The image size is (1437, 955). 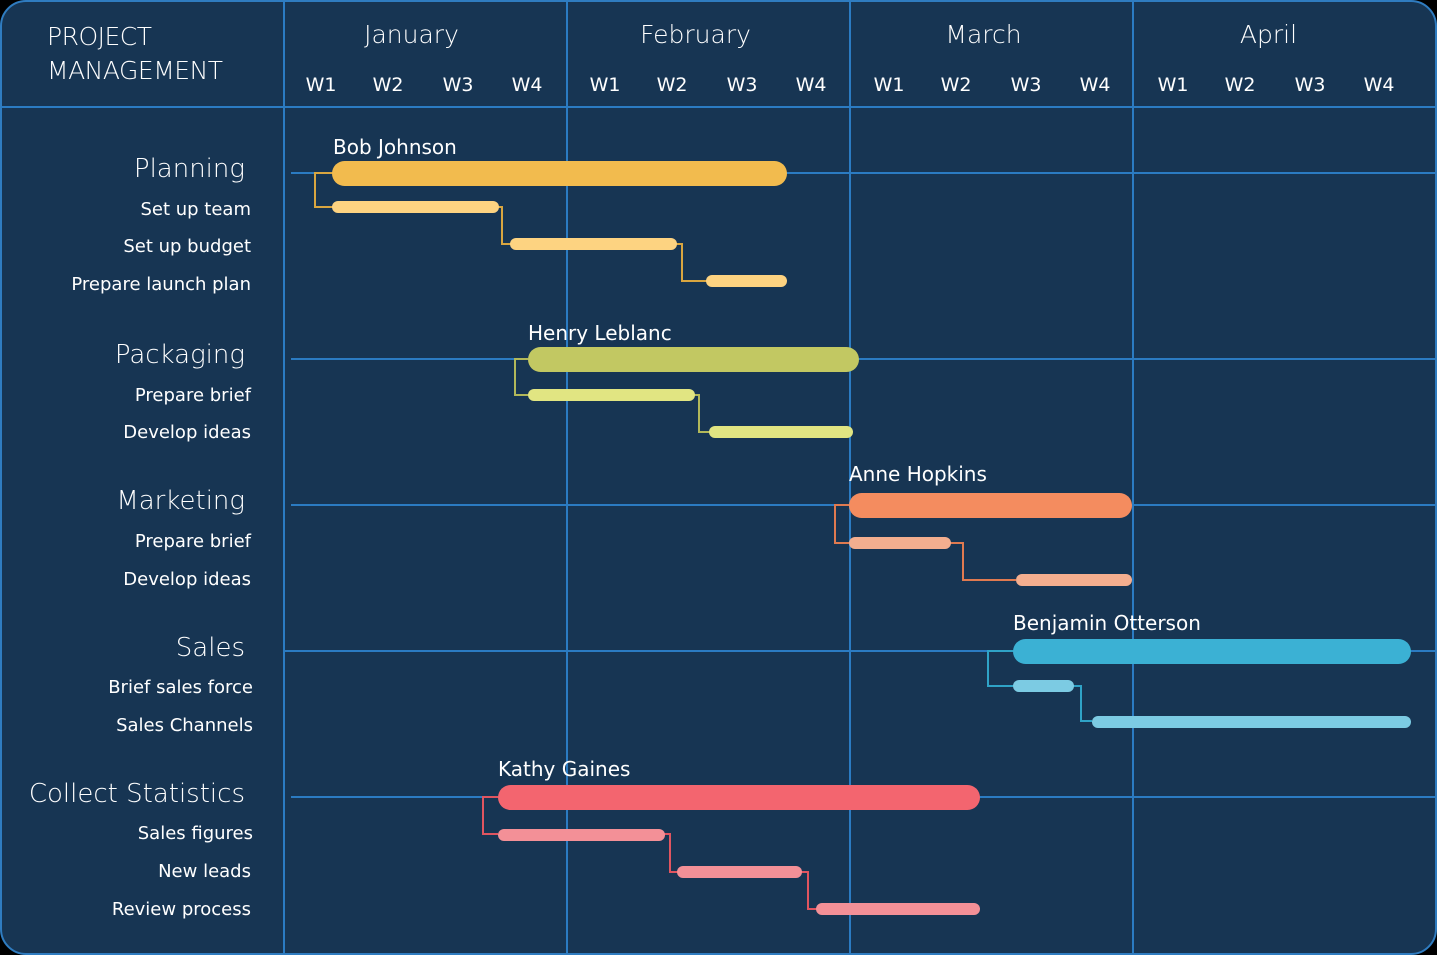 I want to click on group-bar-sales, so click(x=1212, y=651).